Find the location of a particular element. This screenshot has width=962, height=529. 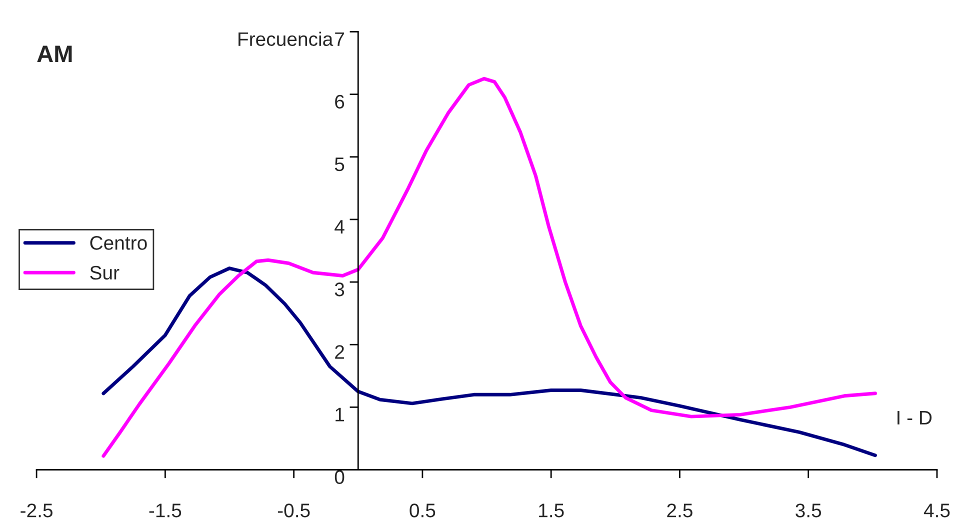

y-axis-title: Frecuencia is located at coordinates (286, 39).